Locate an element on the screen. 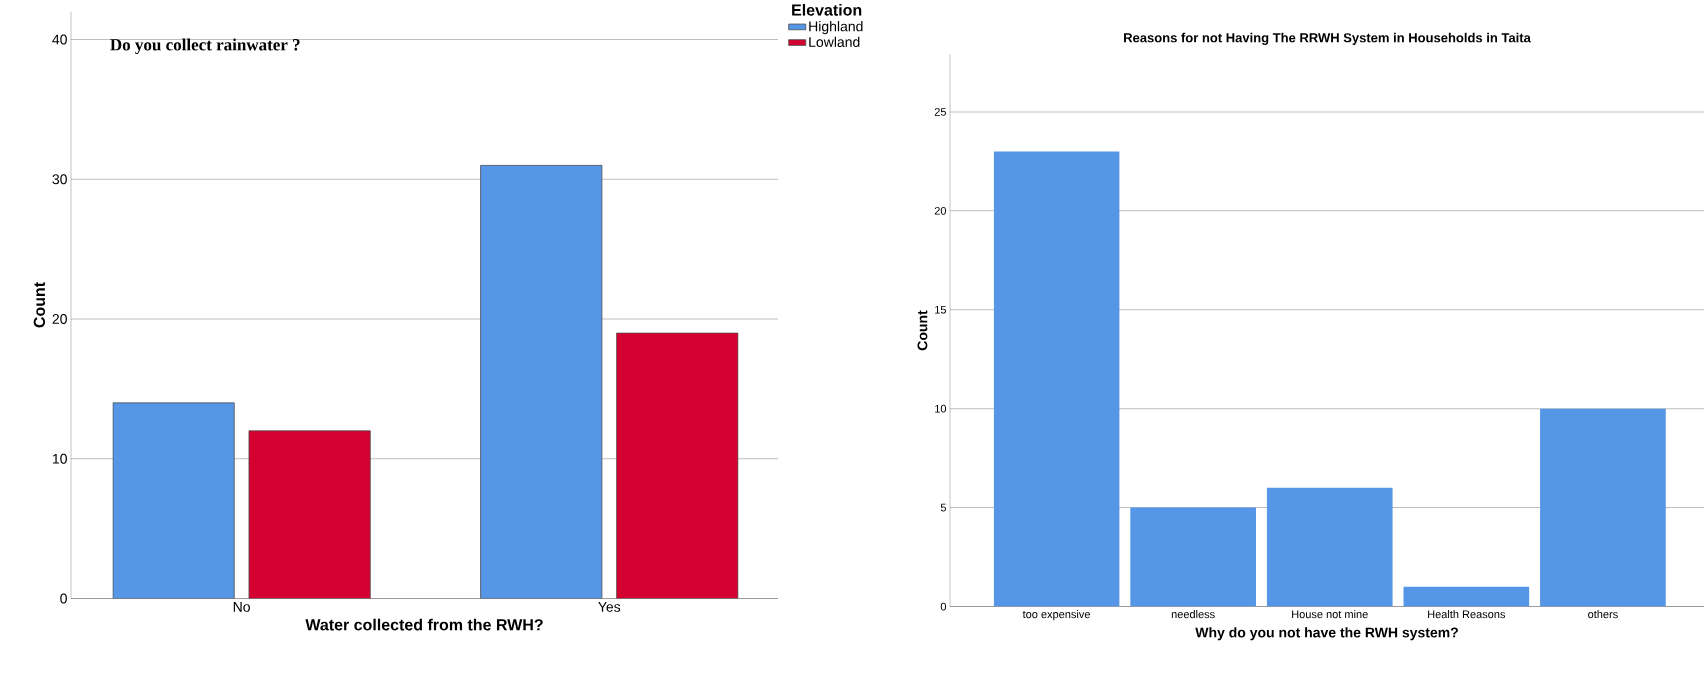  annotation: Do you collect rainwater ? is located at coordinates (205, 46).